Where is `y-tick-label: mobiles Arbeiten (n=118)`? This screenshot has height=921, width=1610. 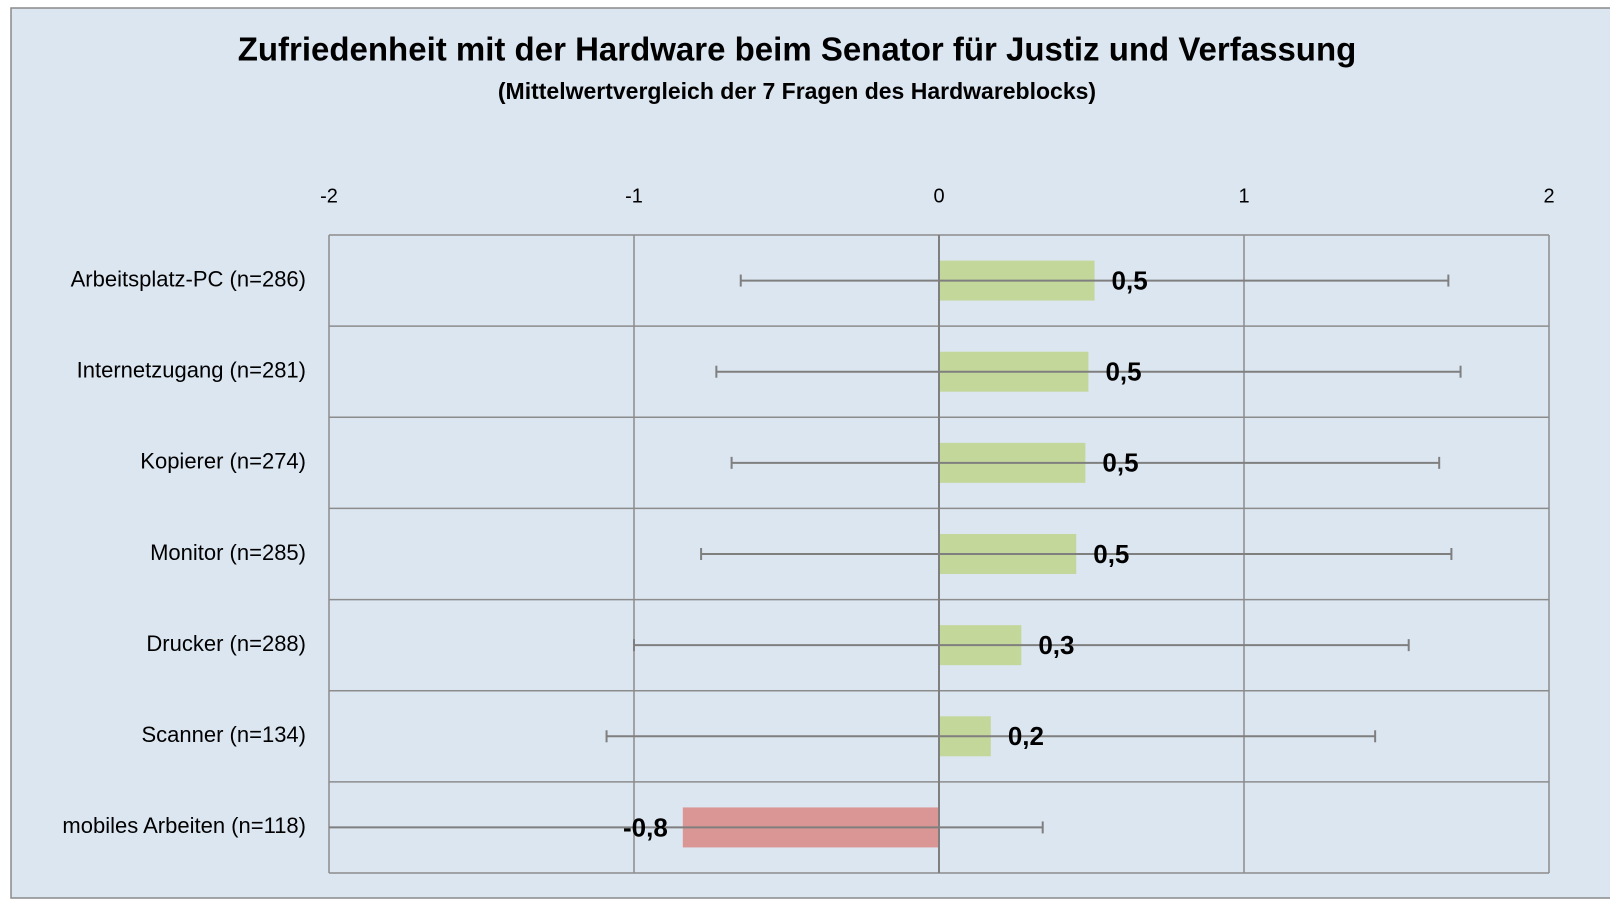 y-tick-label: mobiles Arbeiten (n=118) is located at coordinates (184, 825).